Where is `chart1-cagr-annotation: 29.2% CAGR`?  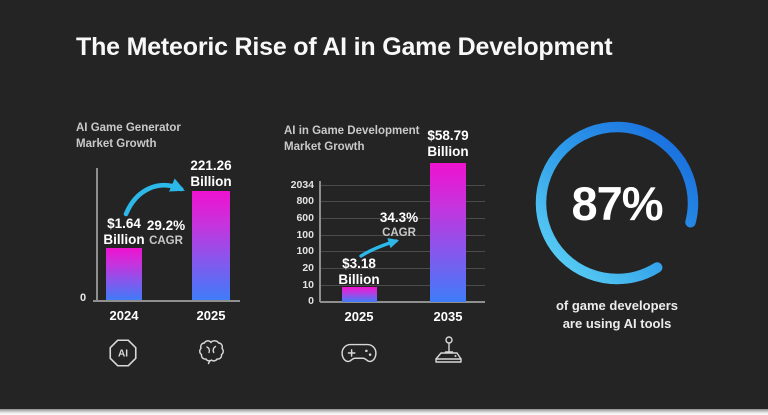 chart1-cagr-annotation: 29.2% CAGR is located at coordinates (166, 233).